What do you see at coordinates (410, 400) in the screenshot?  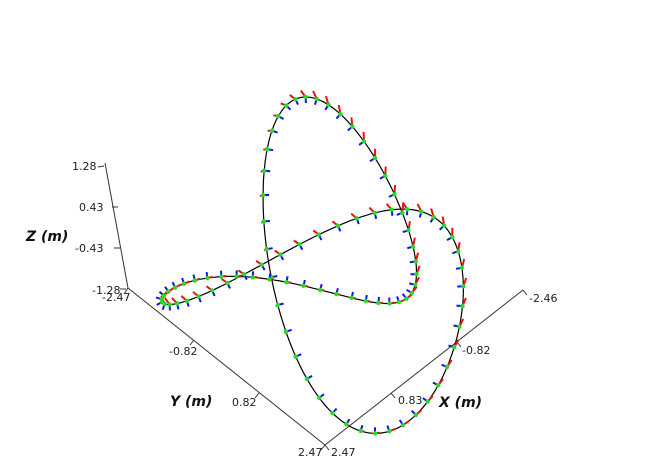 I see `x-tick-label: 0.83` at bounding box center [410, 400].